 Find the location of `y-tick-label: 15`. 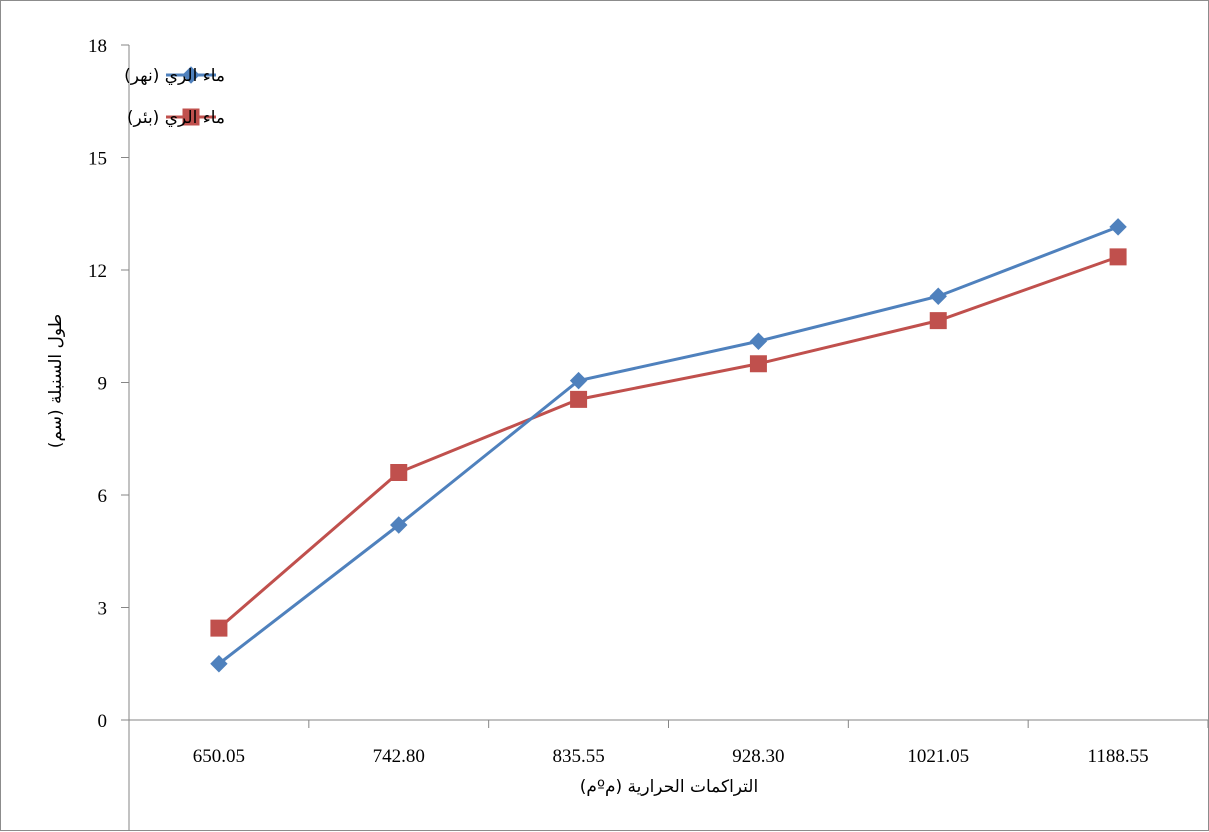

y-tick-label: 15 is located at coordinates (97, 159).